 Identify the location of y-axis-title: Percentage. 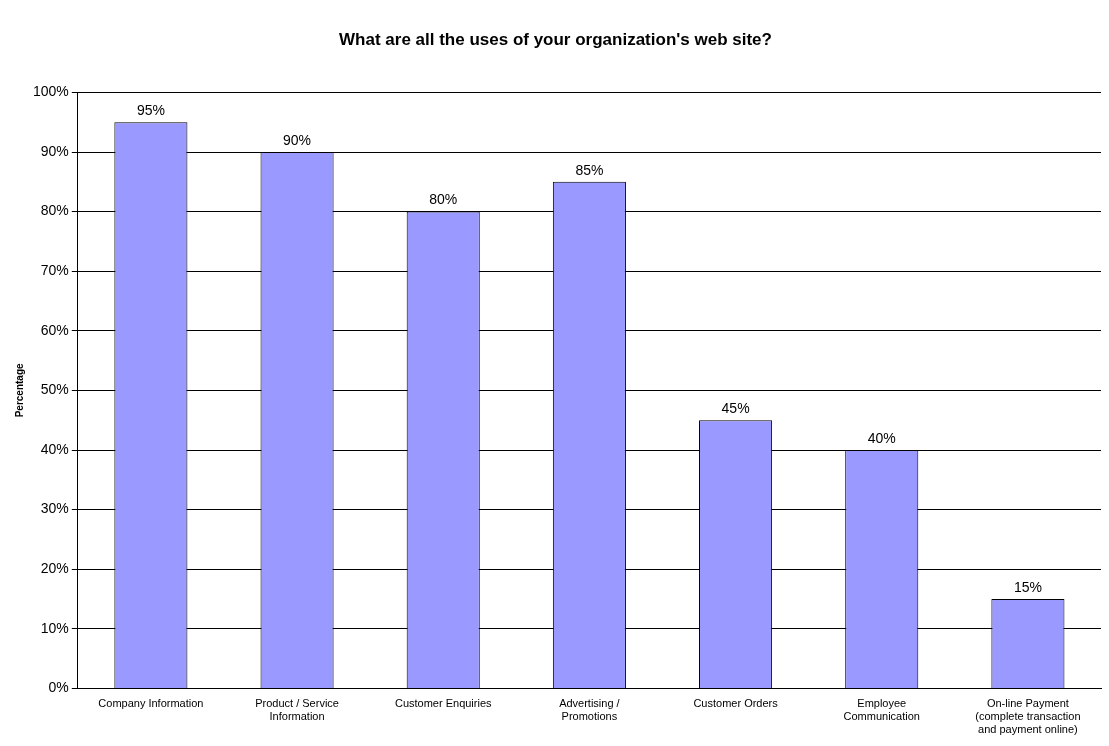
(19, 390).